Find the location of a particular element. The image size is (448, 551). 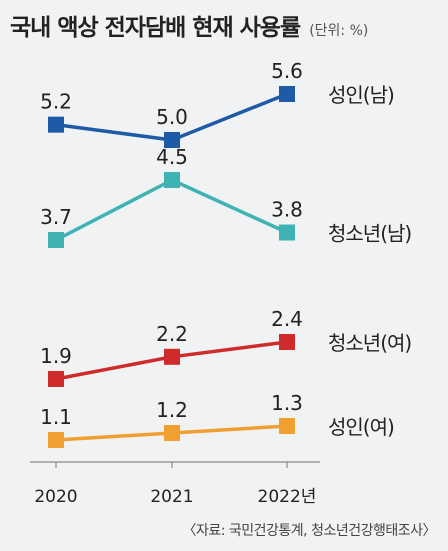

series-name-label: 청소년(여) is located at coordinates (369, 343).